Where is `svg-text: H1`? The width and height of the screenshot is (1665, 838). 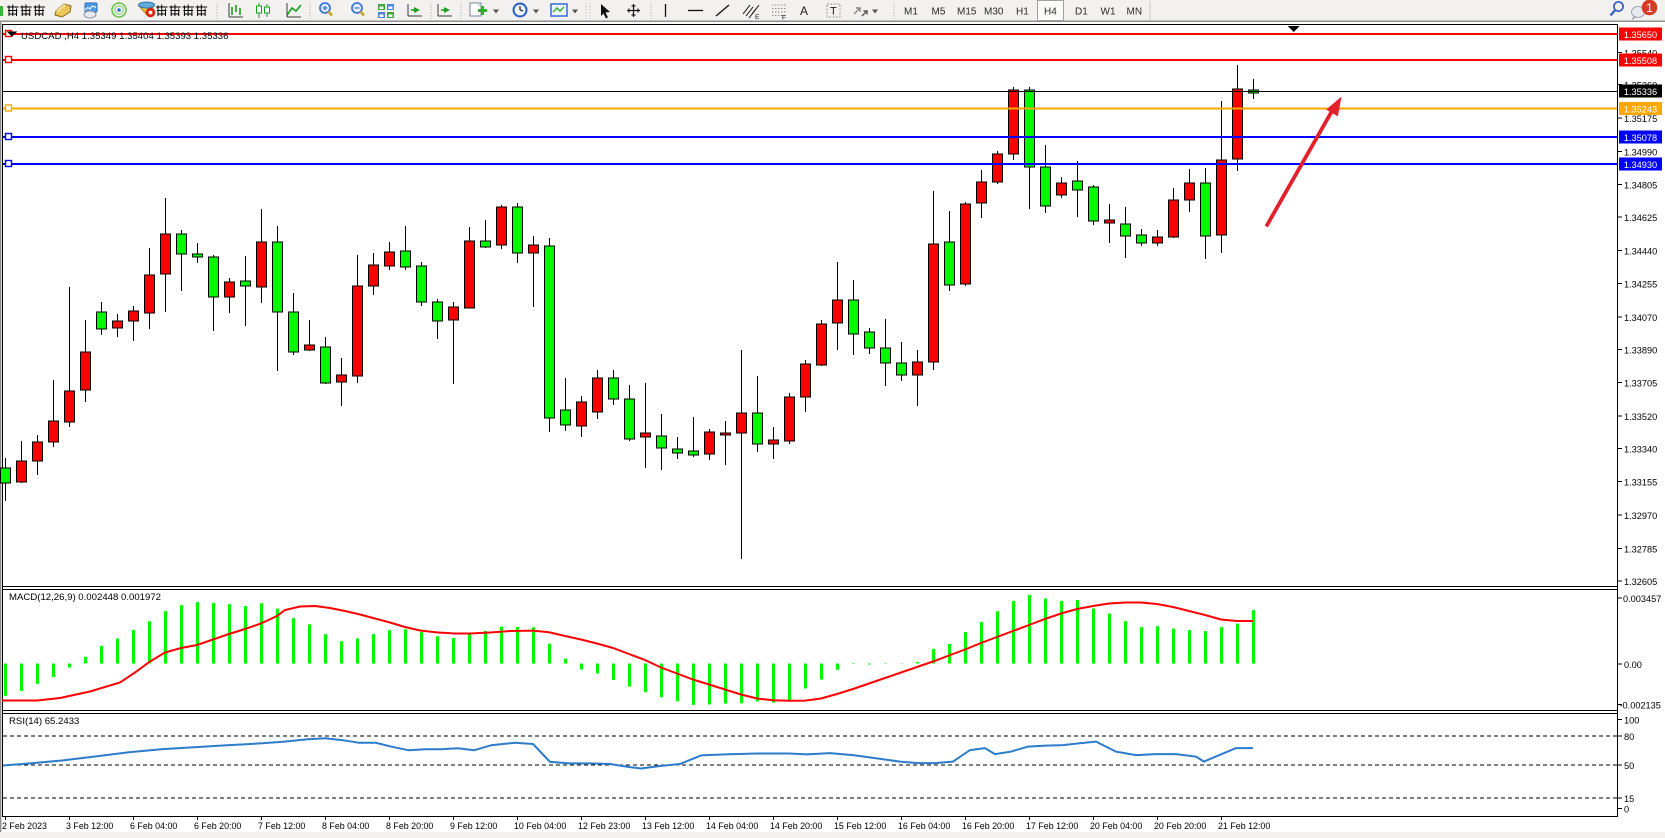 svg-text: H1 is located at coordinates (1022, 12).